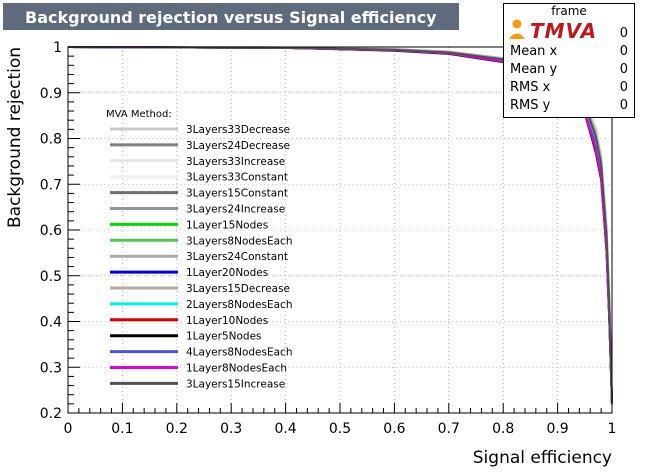  Describe the element at coordinates (449, 429) in the screenshot. I see `x-tick-label: 0.7` at that location.